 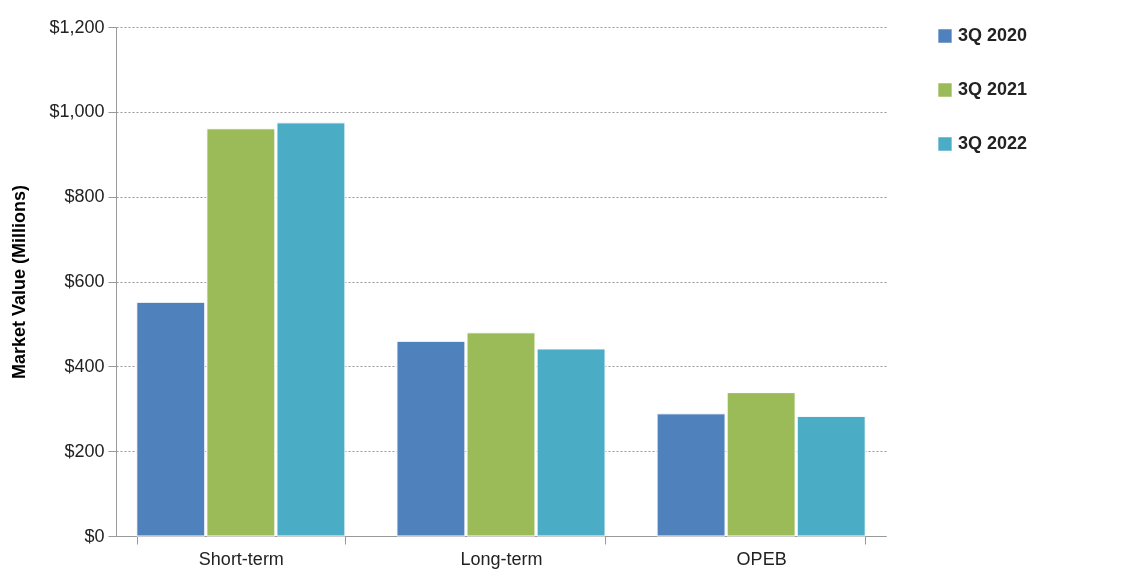 I want to click on y-tick-label: $800, so click(x=84, y=196).